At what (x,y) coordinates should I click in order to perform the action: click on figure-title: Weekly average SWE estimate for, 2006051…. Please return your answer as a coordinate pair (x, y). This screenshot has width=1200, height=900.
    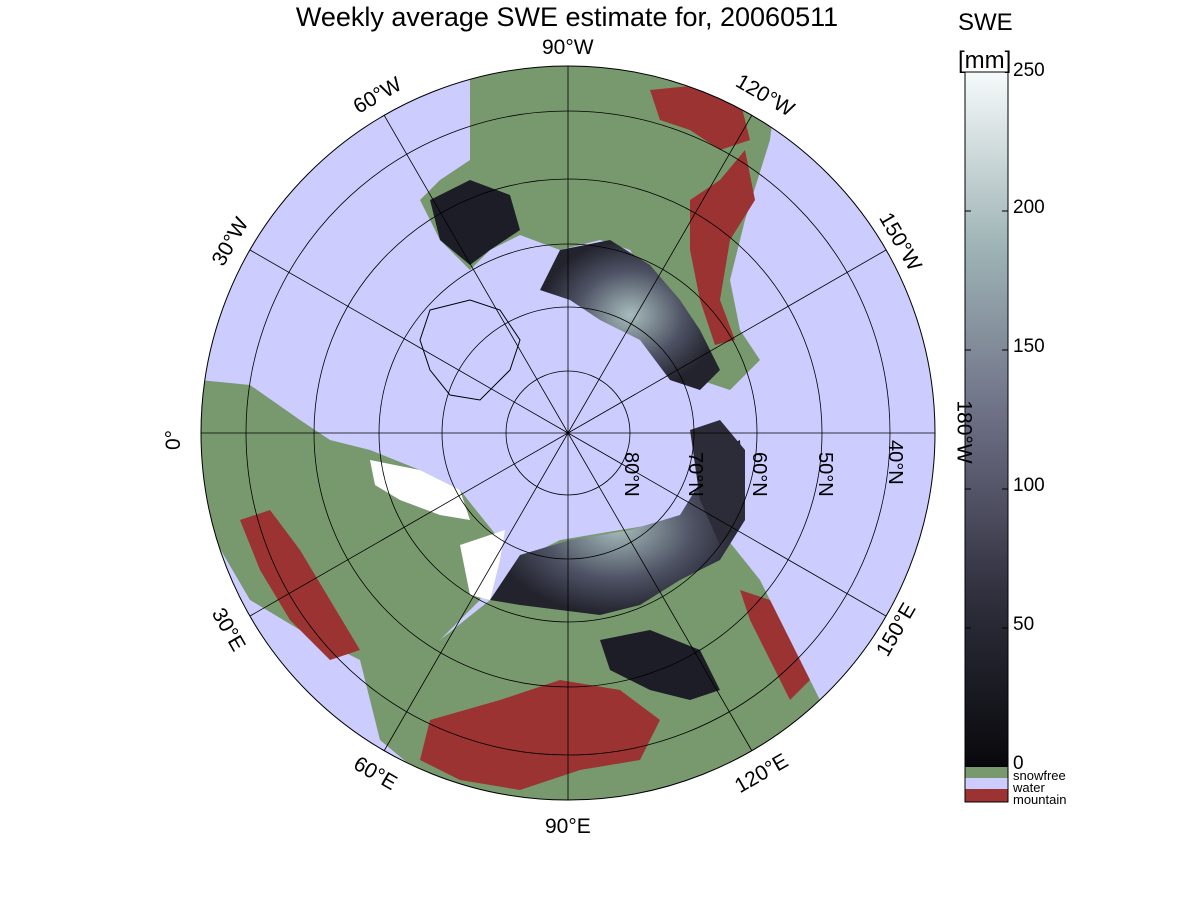
    Looking at the image, I should click on (567, 17).